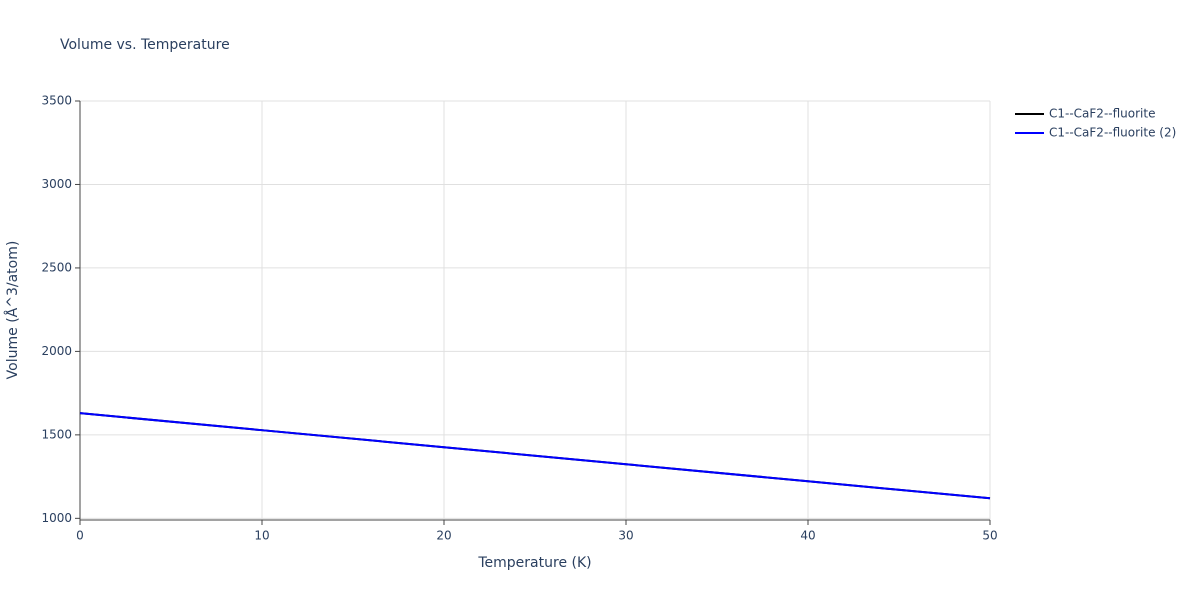 The image size is (1200, 600). I want to click on y-tick-label: 2500, so click(56, 267).